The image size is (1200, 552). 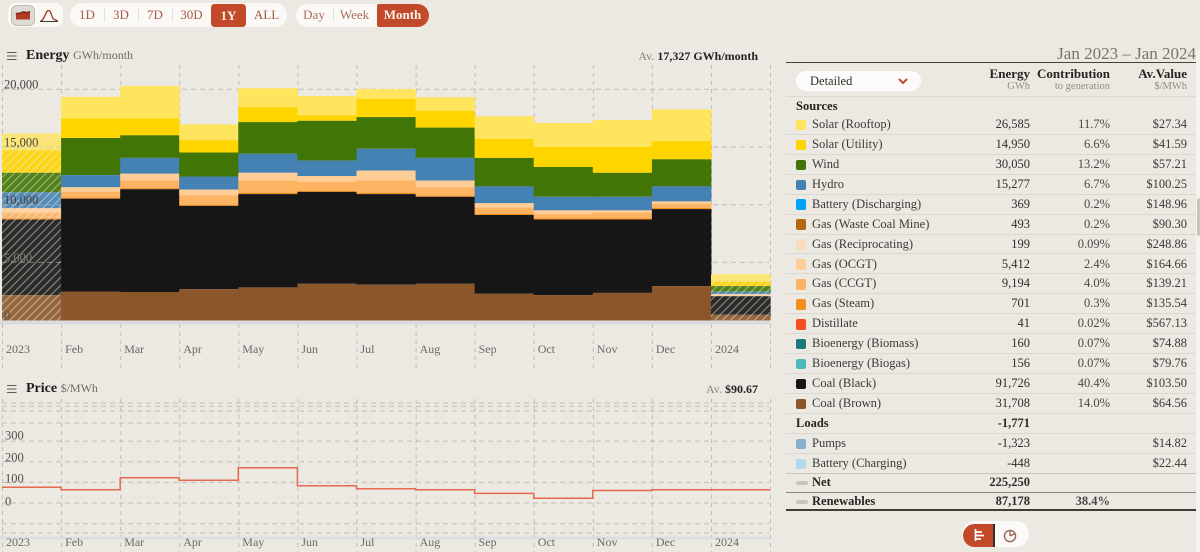 What do you see at coordinates (14, 479) in the screenshot?
I see `svg-text: 100` at bounding box center [14, 479].